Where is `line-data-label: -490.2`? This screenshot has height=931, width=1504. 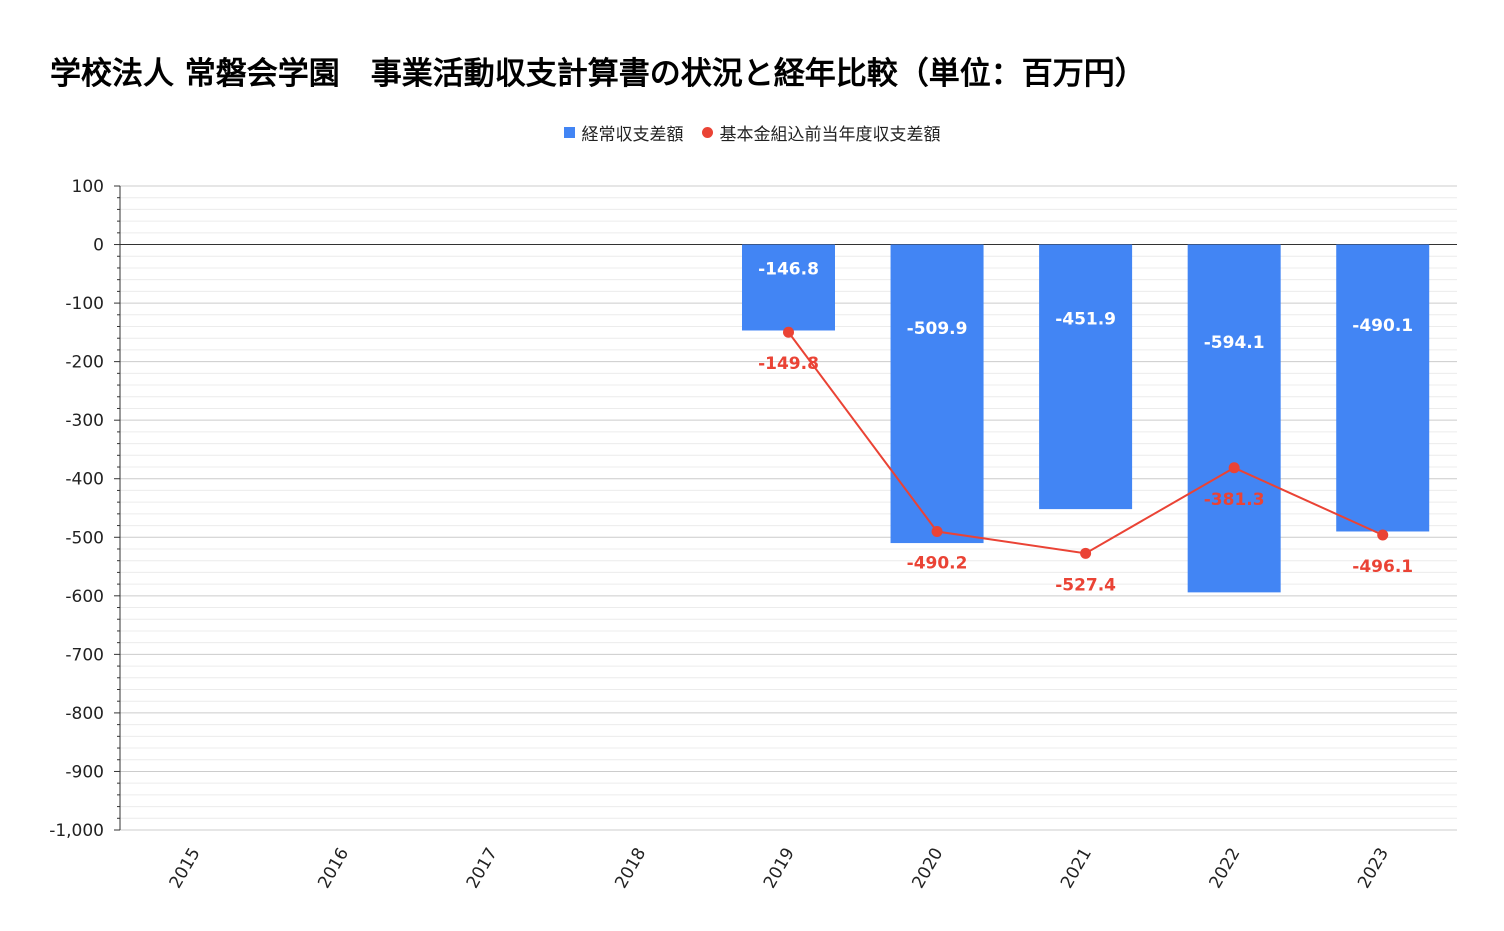
line-data-label: -490.2 is located at coordinates (937, 564).